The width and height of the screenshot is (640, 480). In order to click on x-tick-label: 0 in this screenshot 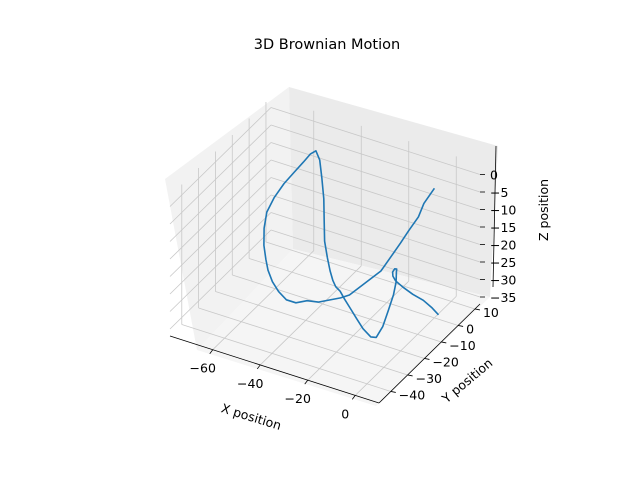, I will do `click(345, 413)`.